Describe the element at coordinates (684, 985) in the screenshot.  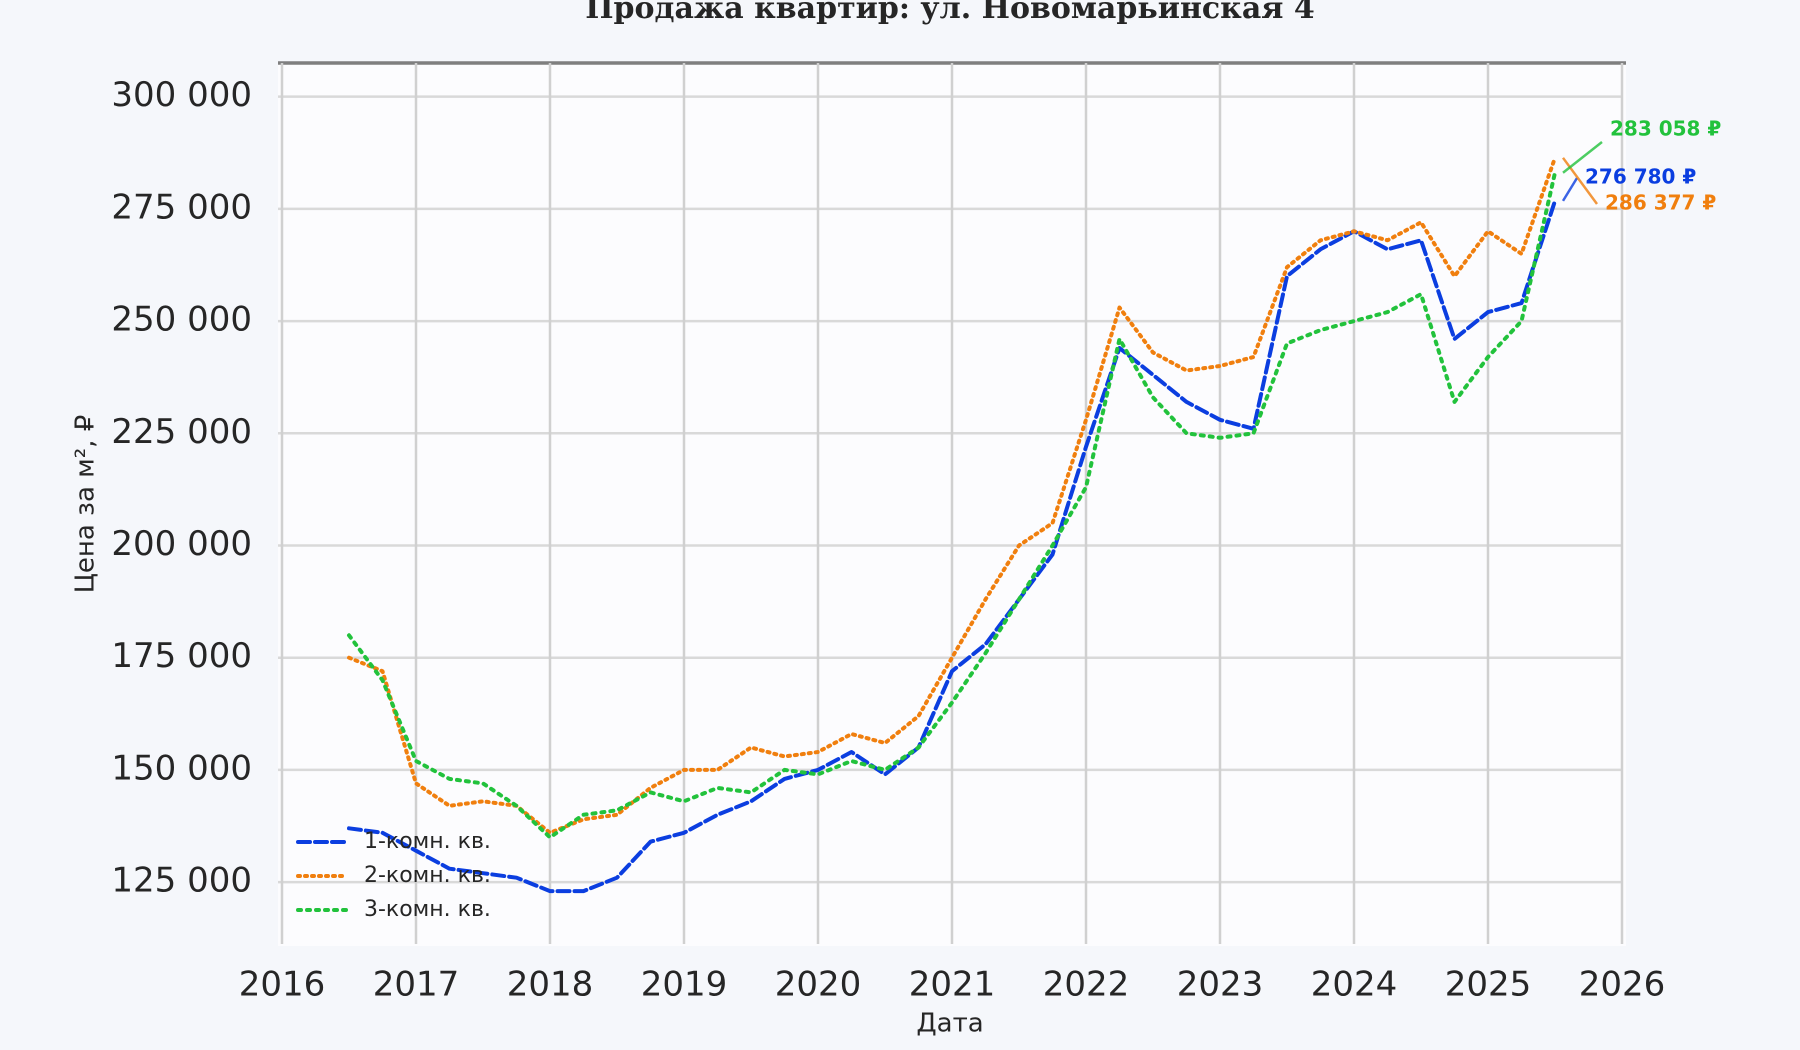
I see `x-tick-label: 2019` at that location.